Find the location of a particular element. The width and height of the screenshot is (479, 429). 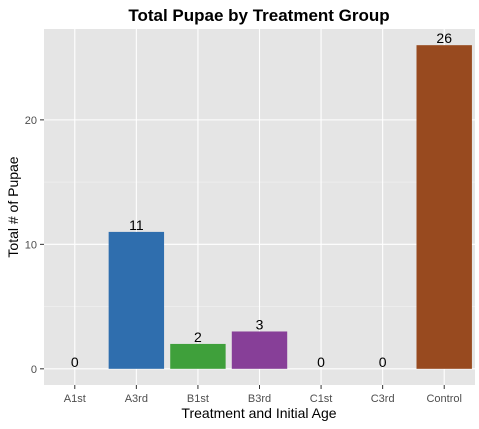

x-tick-label-a1st: A1st is located at coordinates (75, 399).